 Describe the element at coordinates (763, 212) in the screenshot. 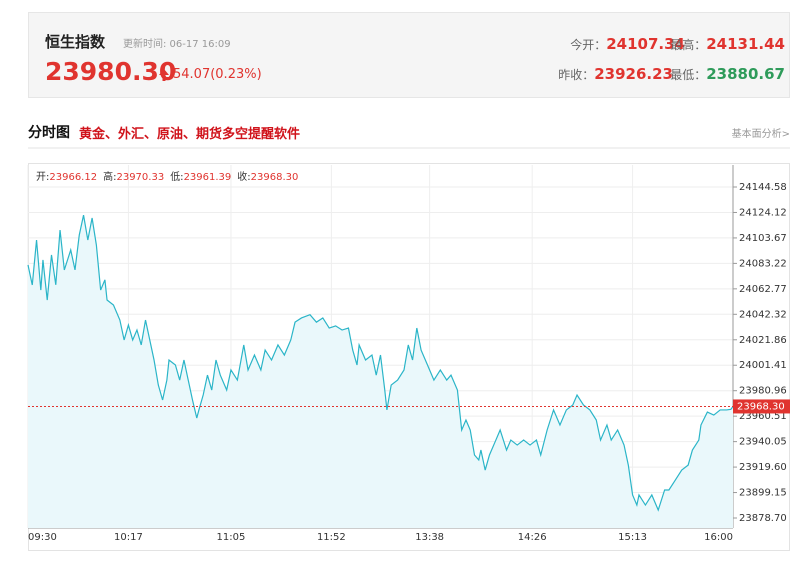

I see `y-tick-label: 24124.12` at that location.